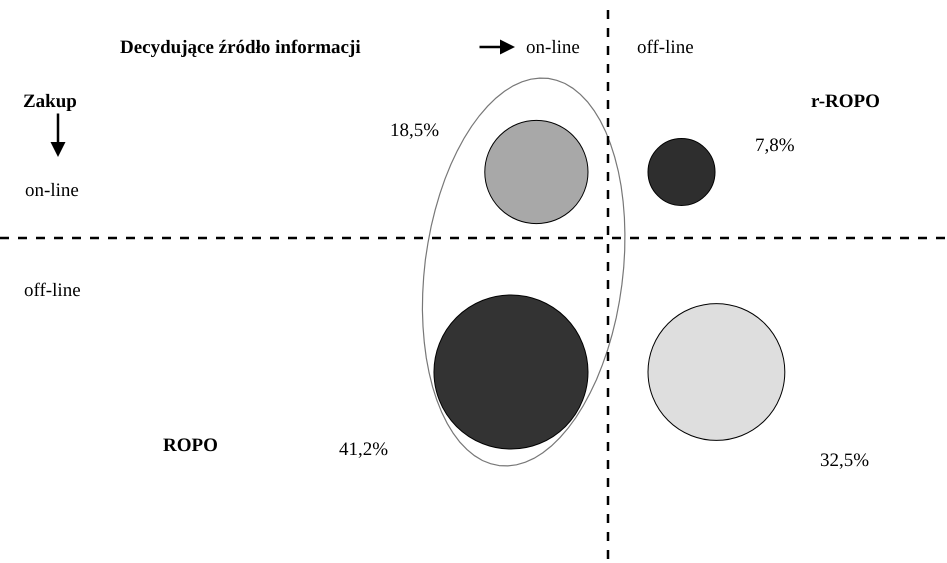  What do you see at coordinates (50, 101) in the screenshot?
I see `text: Zakup` at bounding box center [50, 101].